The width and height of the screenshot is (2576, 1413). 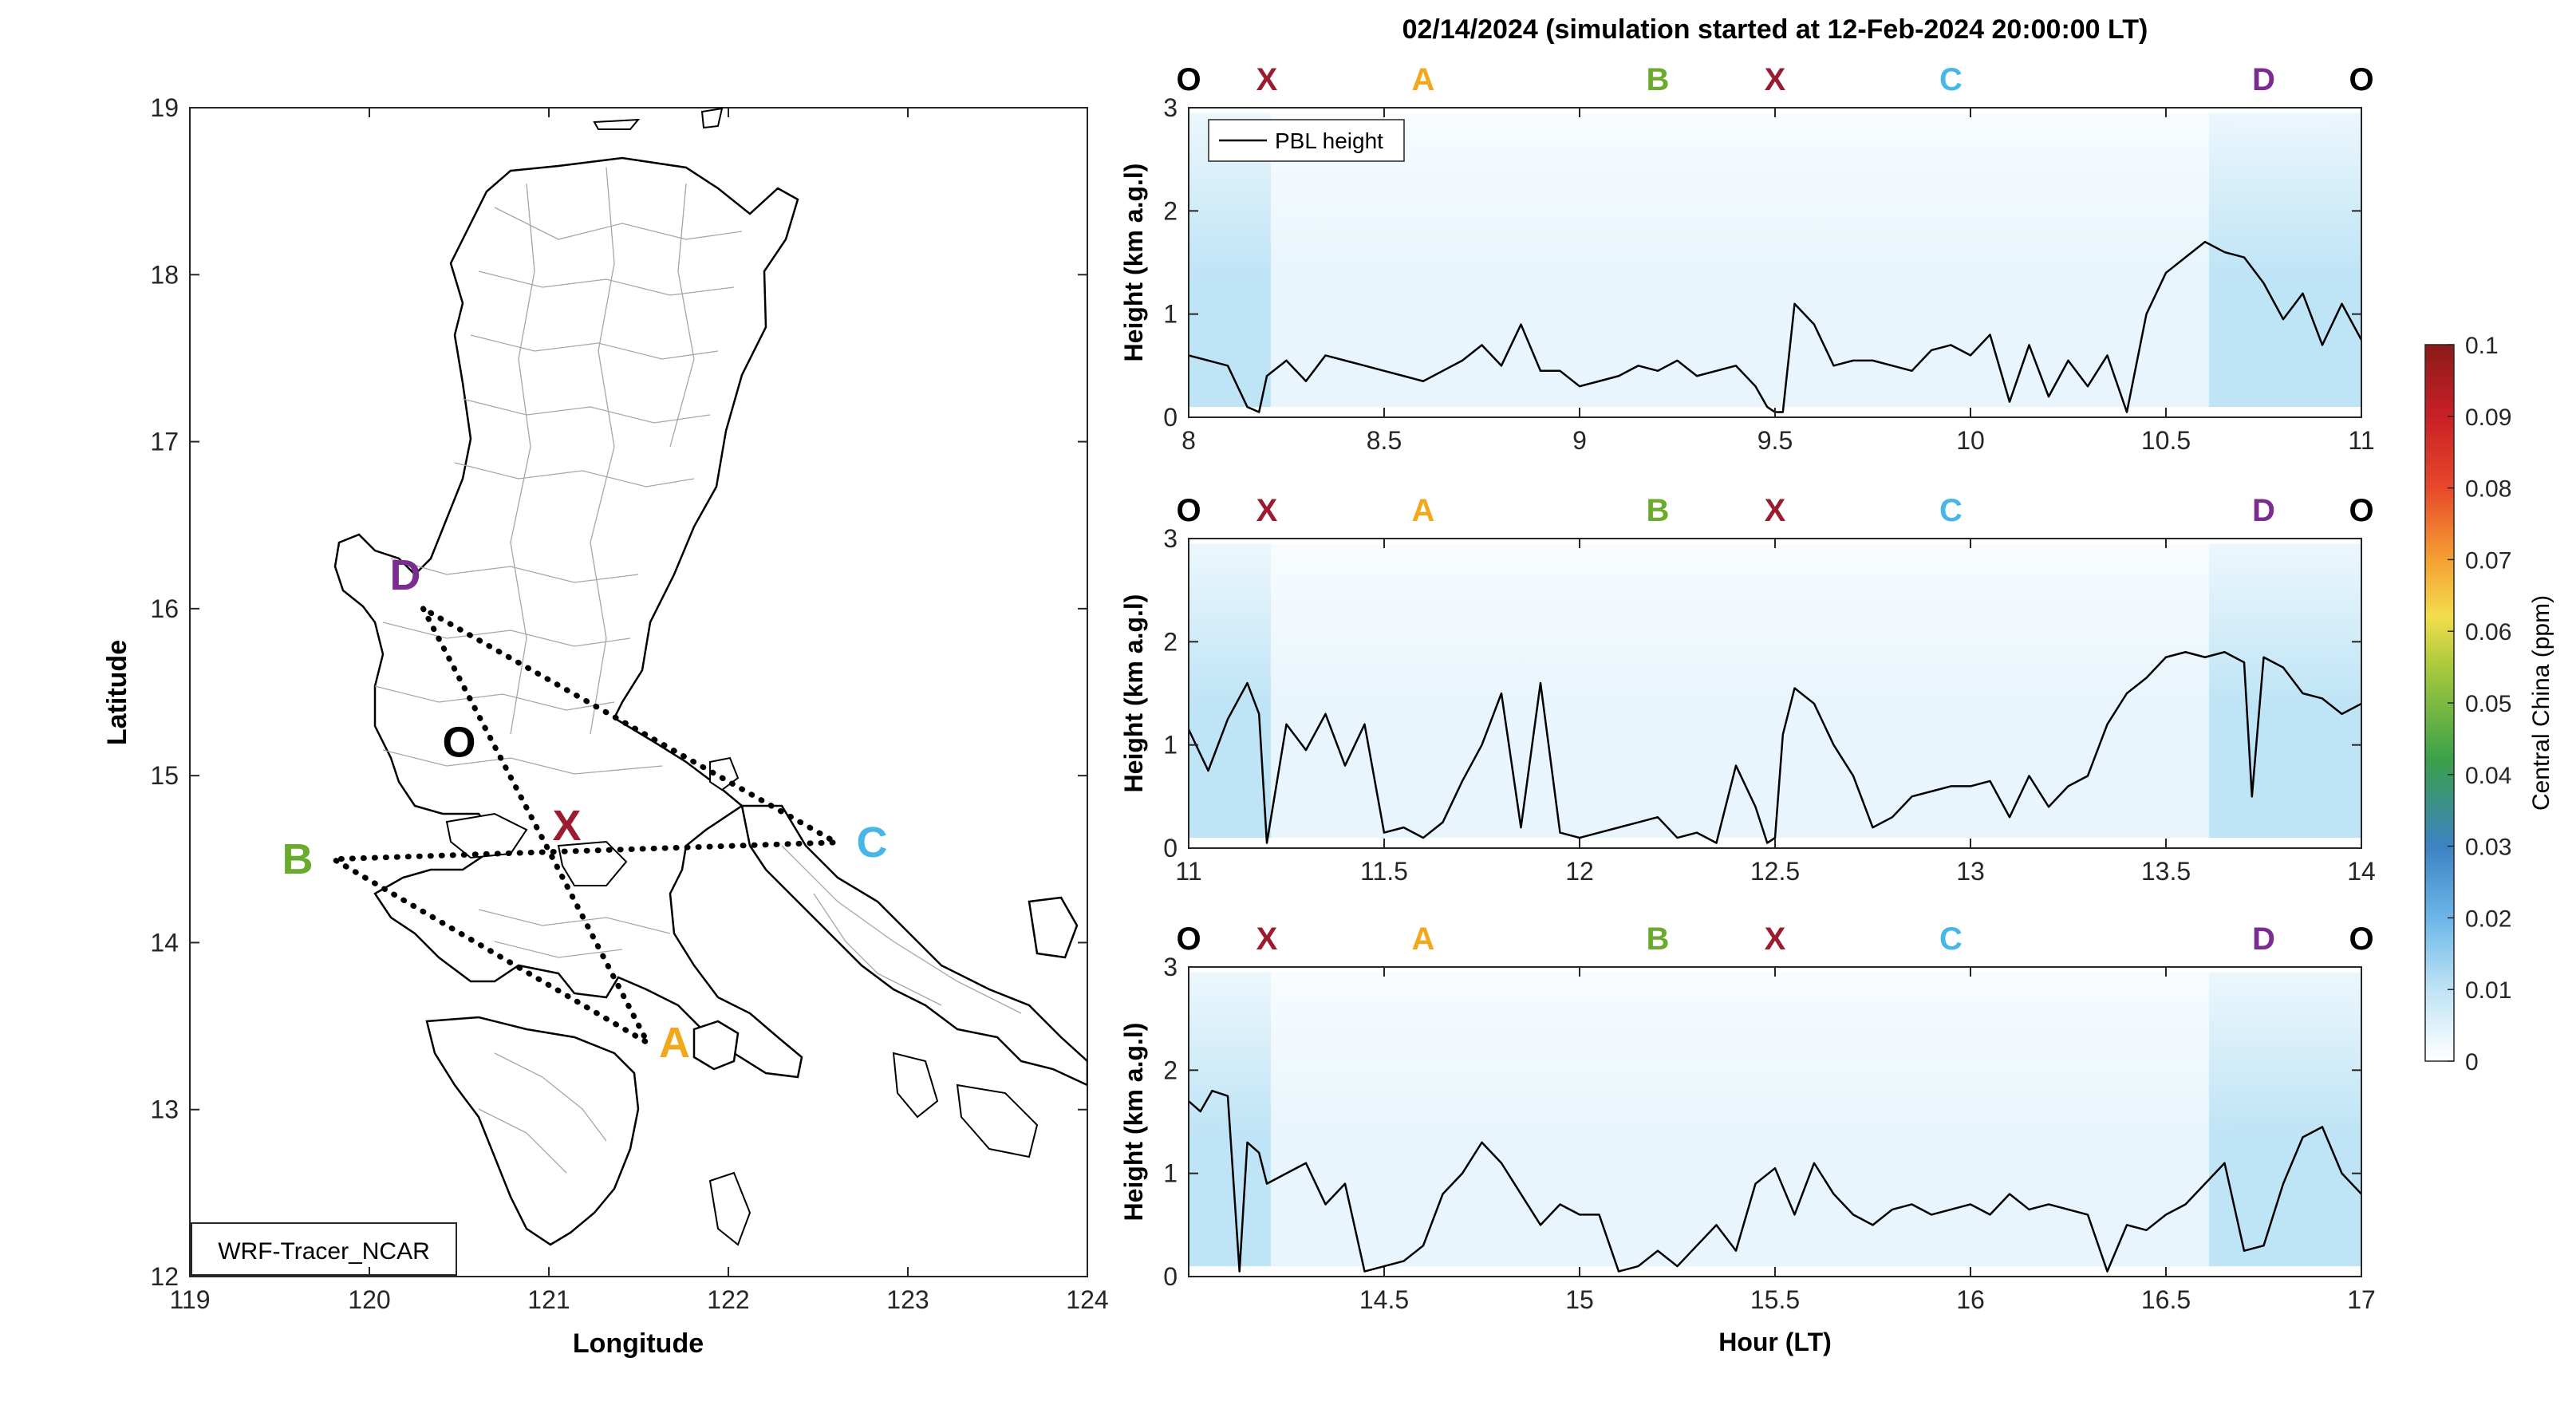 I want to click on map-y-tick-label: 15, so click(x=164, y=775).